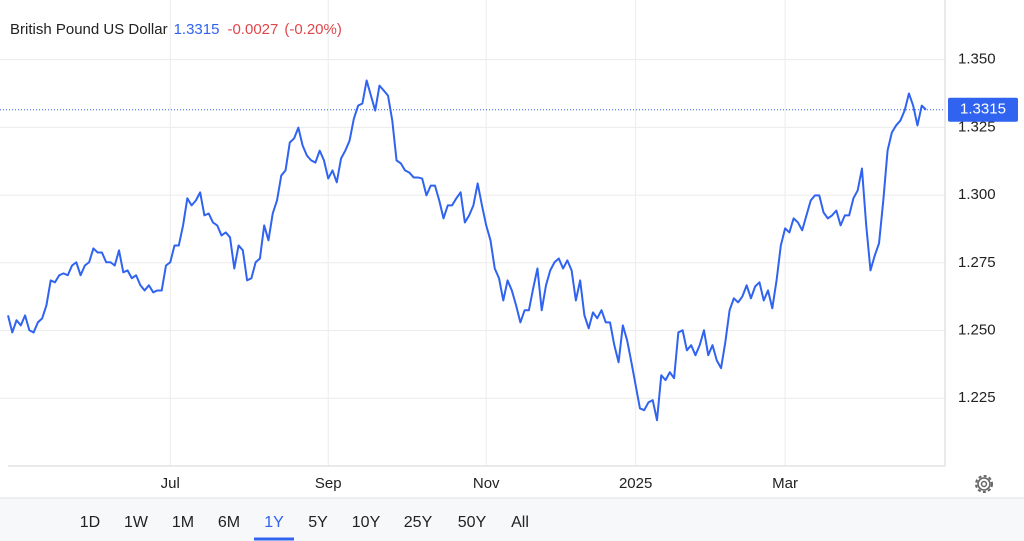 The image size is (1024, 541). I want to click on range-button: 5Y, so click(318, 522).